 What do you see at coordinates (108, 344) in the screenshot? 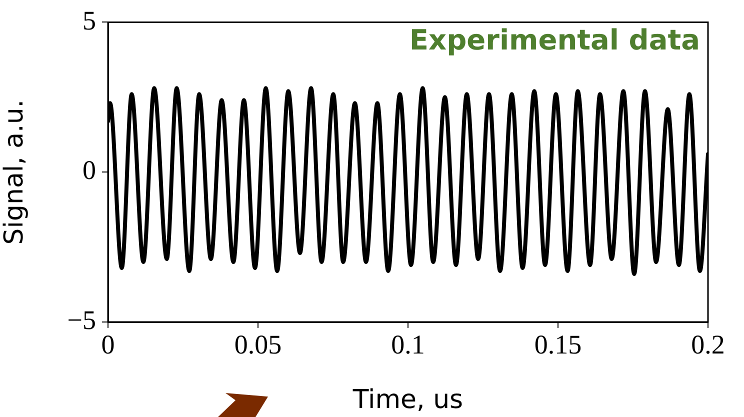
I see `x-tick-label: 0` at bounding box center [108, 344].